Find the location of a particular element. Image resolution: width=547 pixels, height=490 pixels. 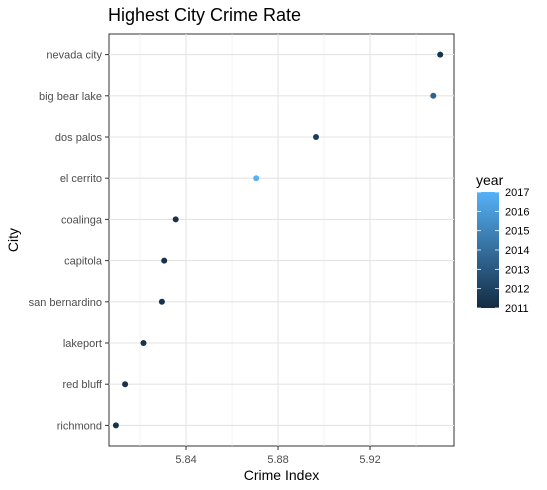

y-tick-label: big bear lake is located at coordinates (70, 97).